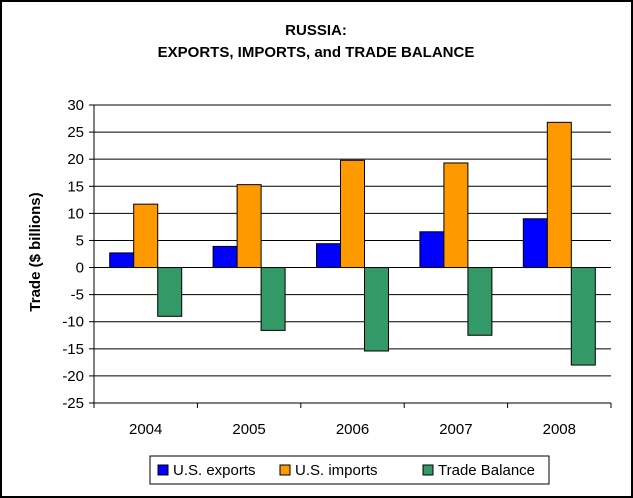 This screenshot has height=498, width=633. Describe the element at coordinates (535, 243) in the screenshot. I see `bar-u-s-exports-2008` at that location.